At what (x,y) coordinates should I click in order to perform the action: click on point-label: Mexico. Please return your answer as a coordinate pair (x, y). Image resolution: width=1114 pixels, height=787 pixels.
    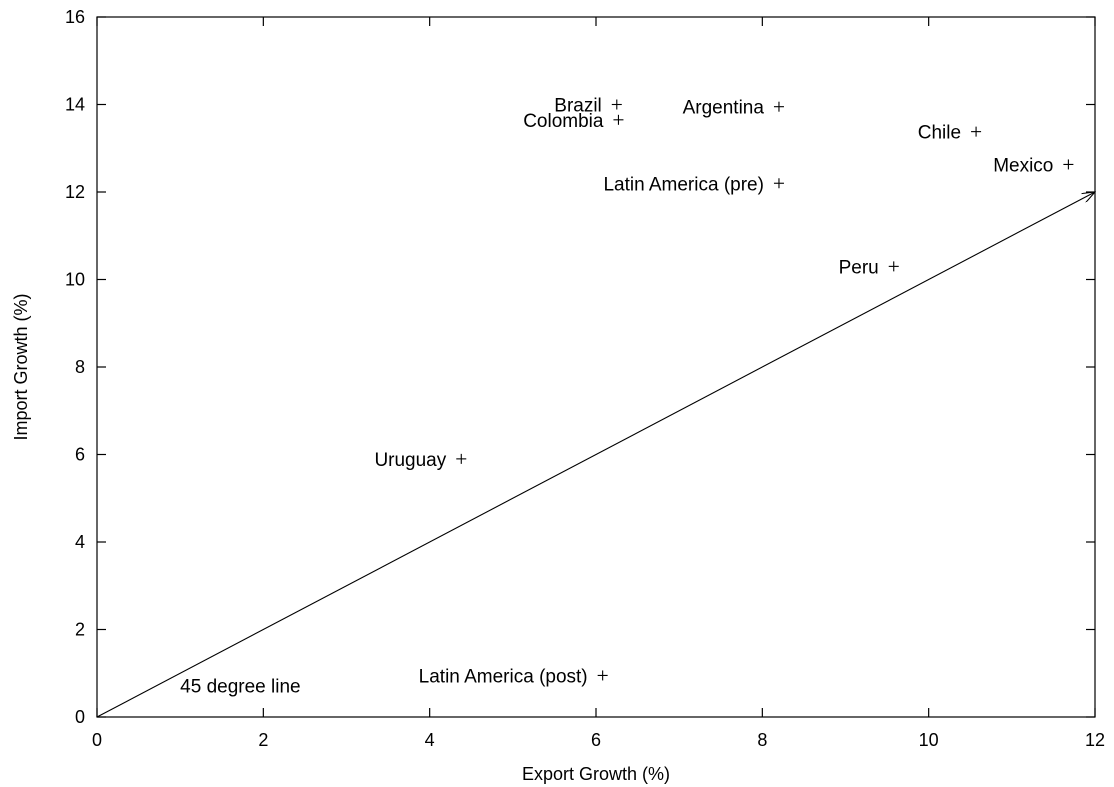
    Looking at the image, I should click on (1023, 165).